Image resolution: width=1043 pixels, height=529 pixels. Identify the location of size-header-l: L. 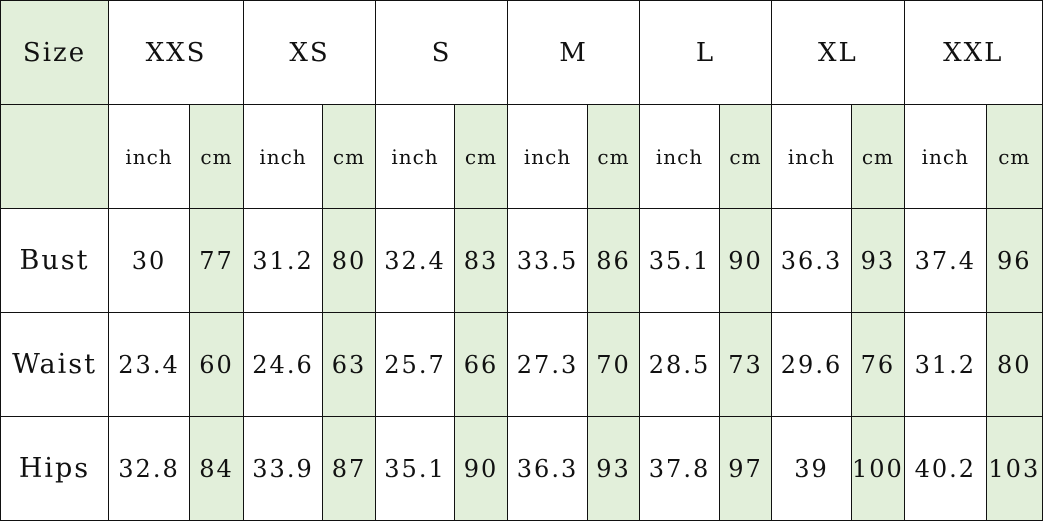
(705, 52).